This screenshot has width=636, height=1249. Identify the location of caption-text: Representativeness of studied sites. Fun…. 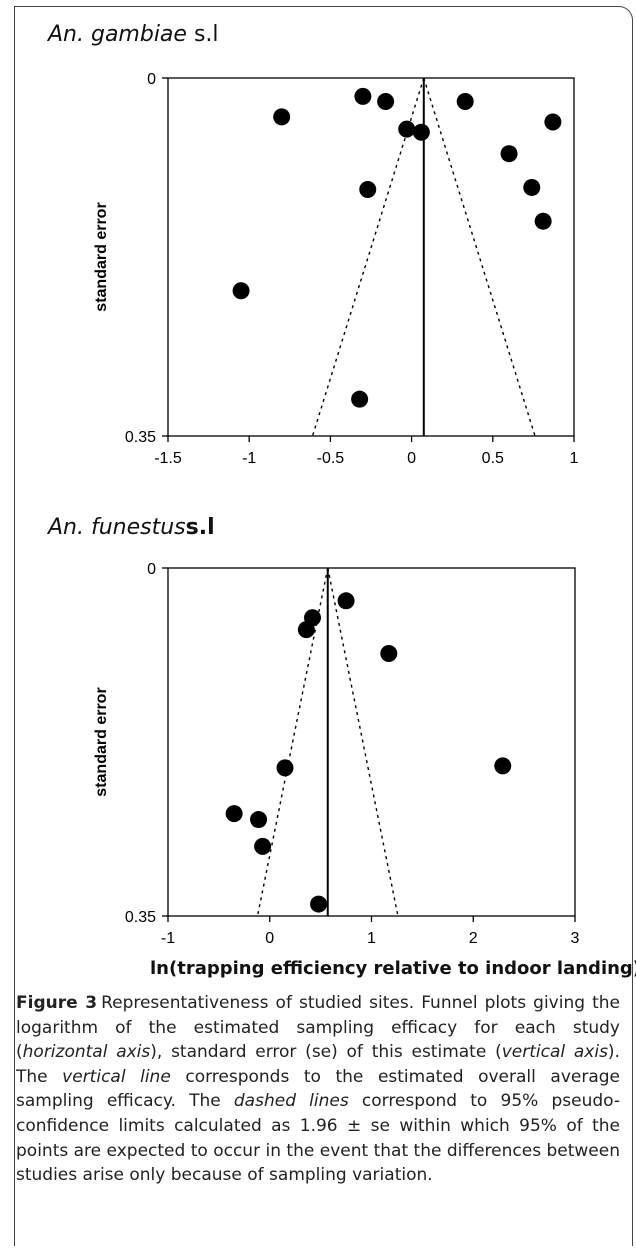
(318, 1028).